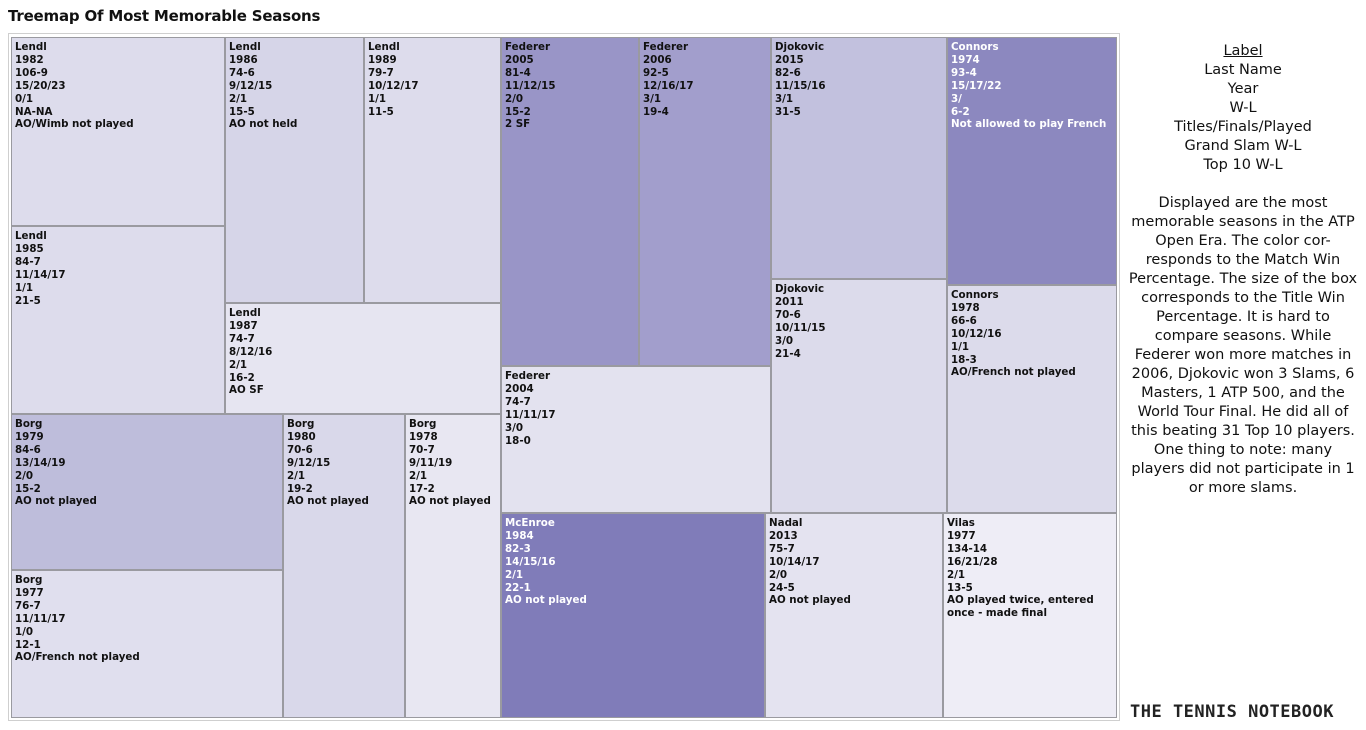 Image resolution: width=1366 pixels, height=730 pixels. I want to click on tile-titles: 11/12/15, so click(530, 85).